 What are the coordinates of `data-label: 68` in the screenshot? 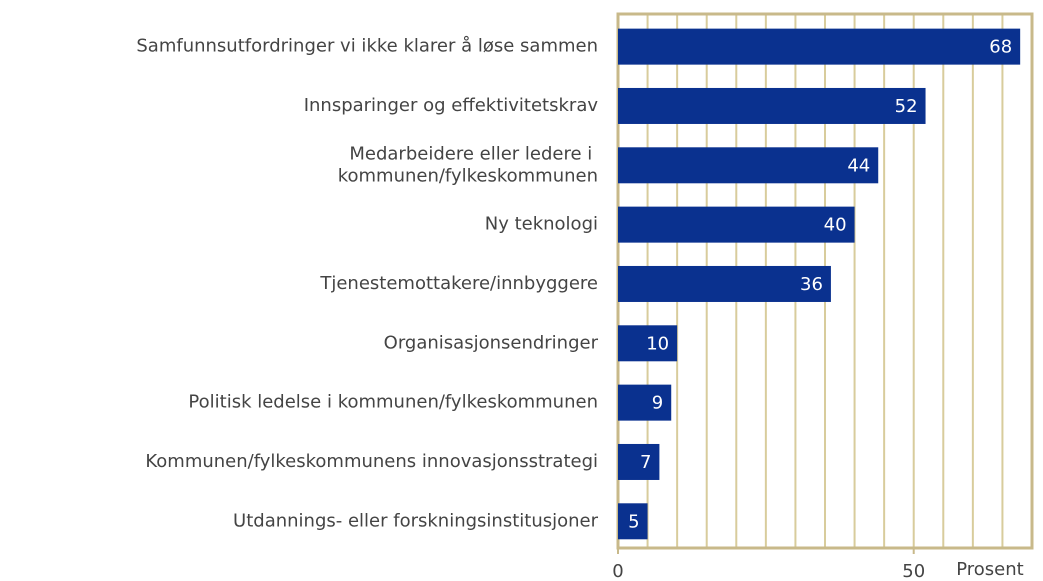 It's located at (1000, 47).